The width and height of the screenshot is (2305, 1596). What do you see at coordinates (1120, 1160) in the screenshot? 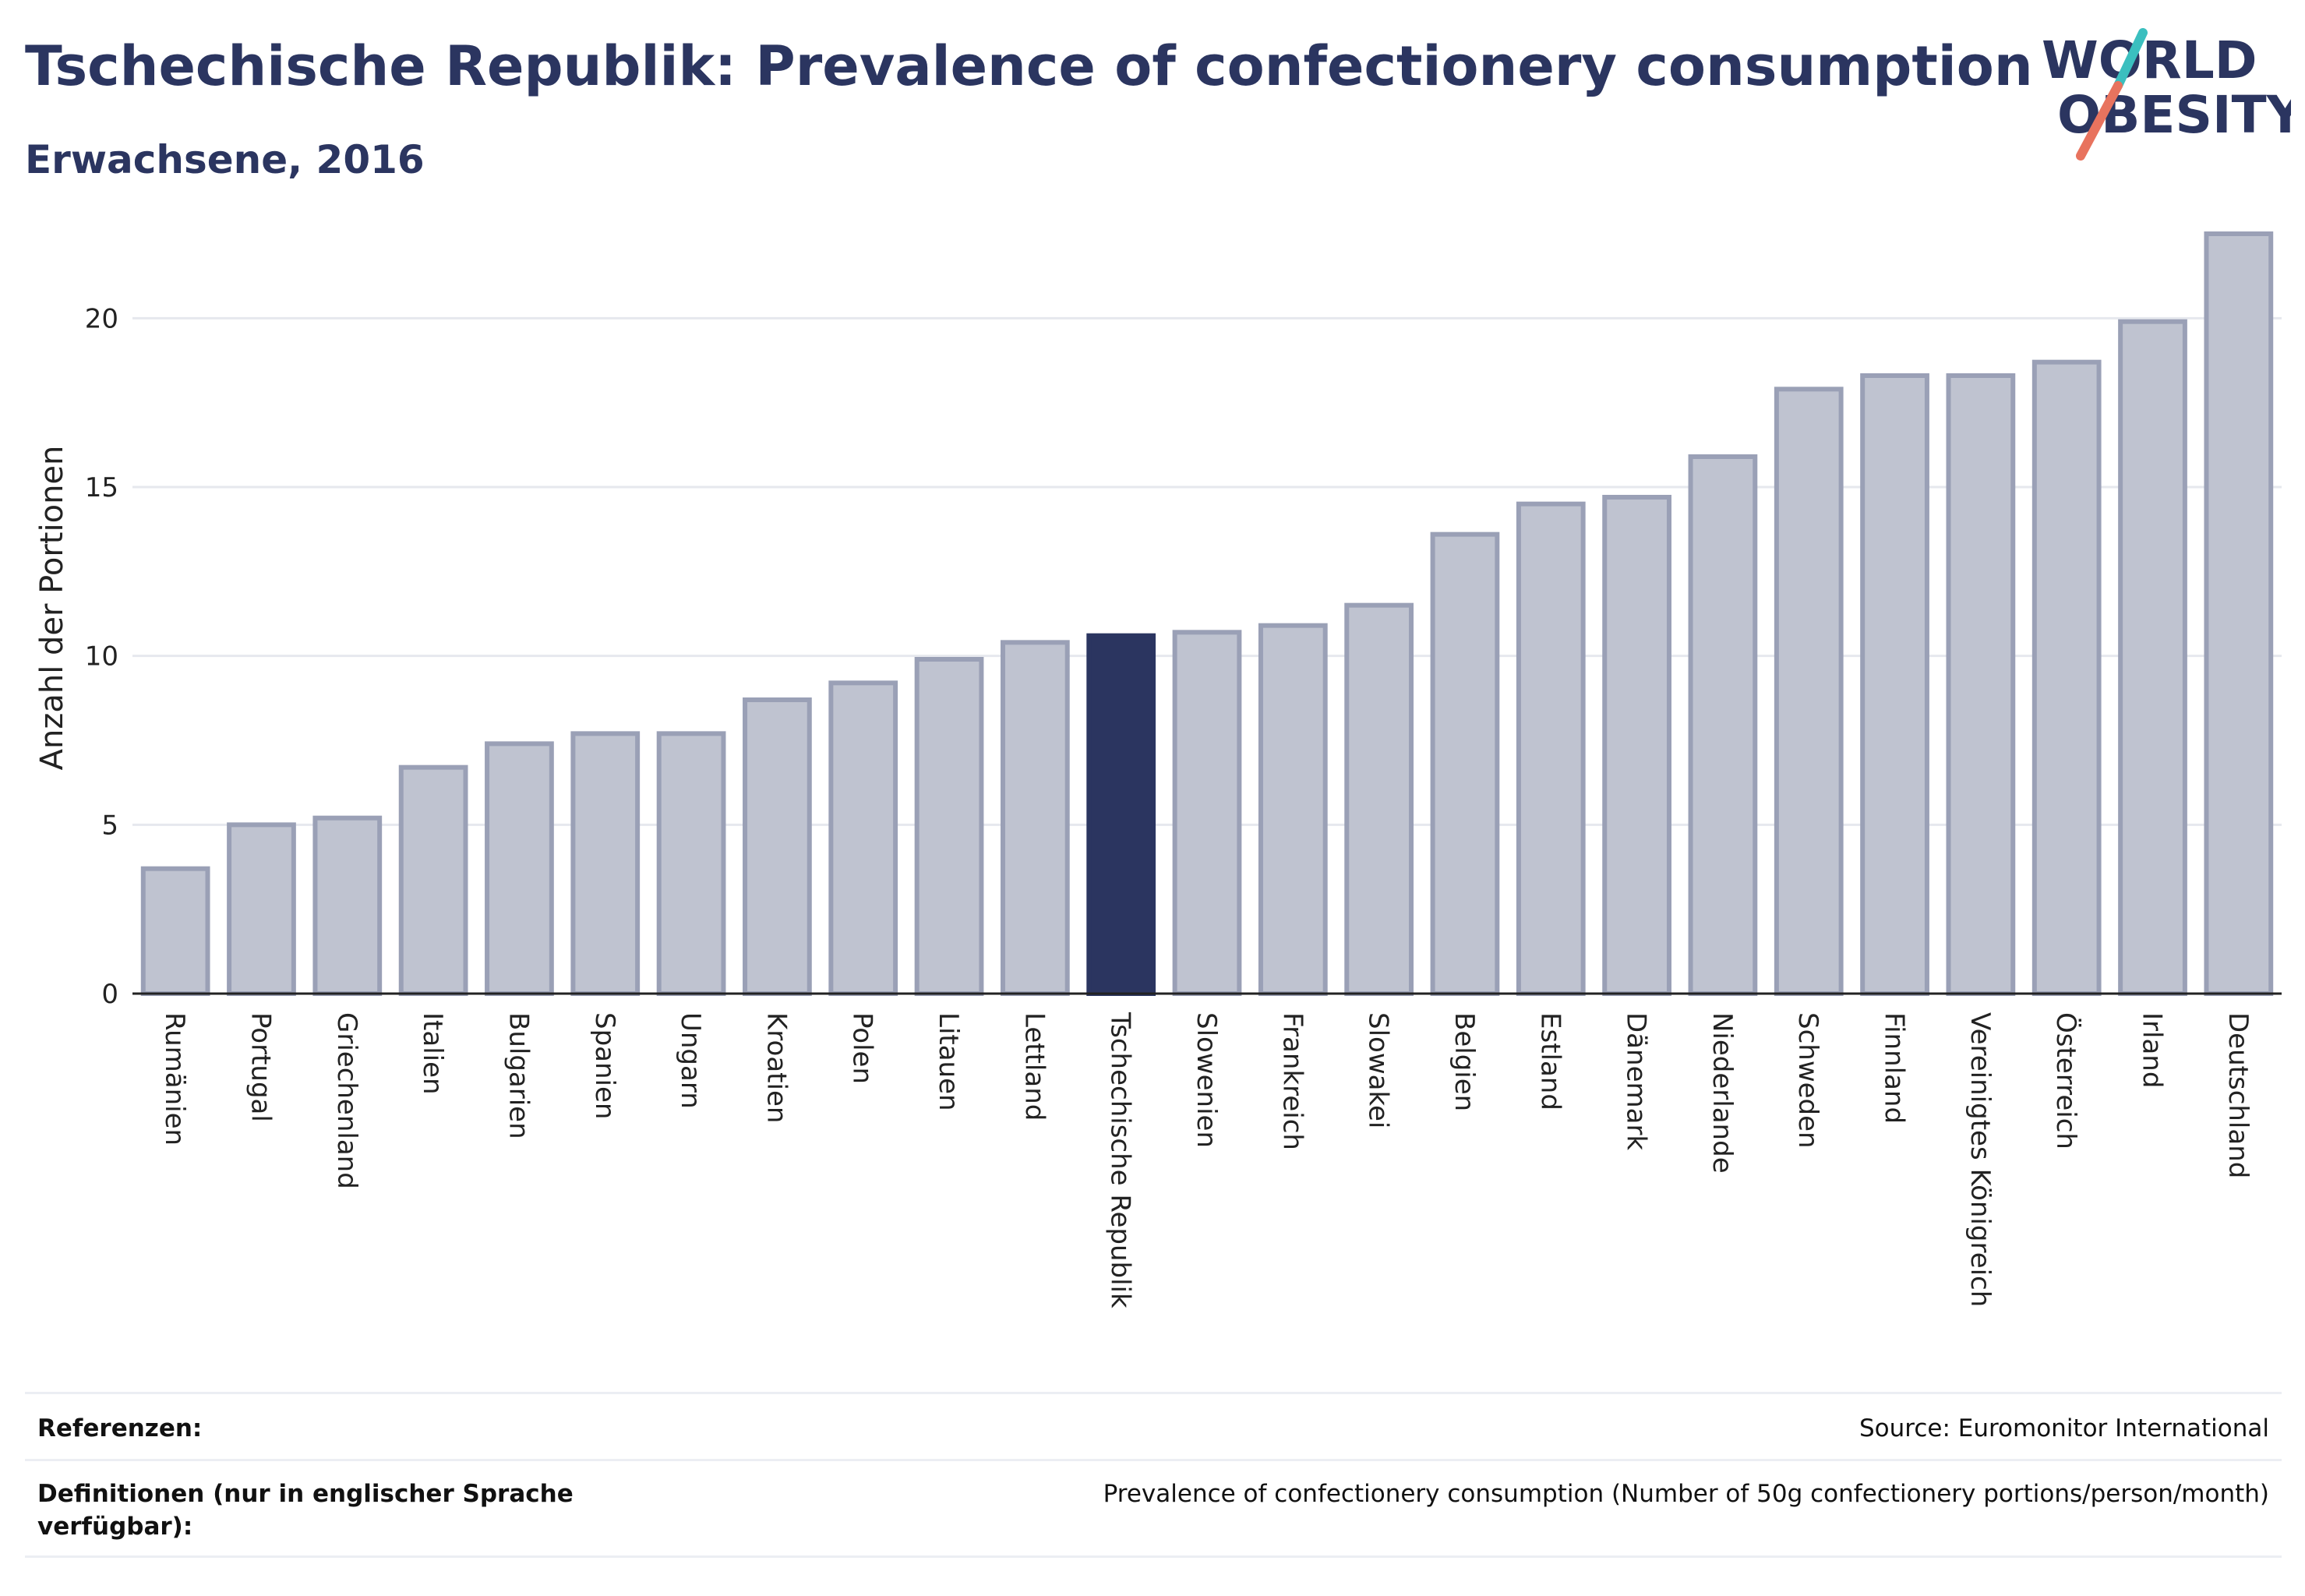
I see `x-tick-label: Tschechische Republik` at bounding box center [1120, 1160].